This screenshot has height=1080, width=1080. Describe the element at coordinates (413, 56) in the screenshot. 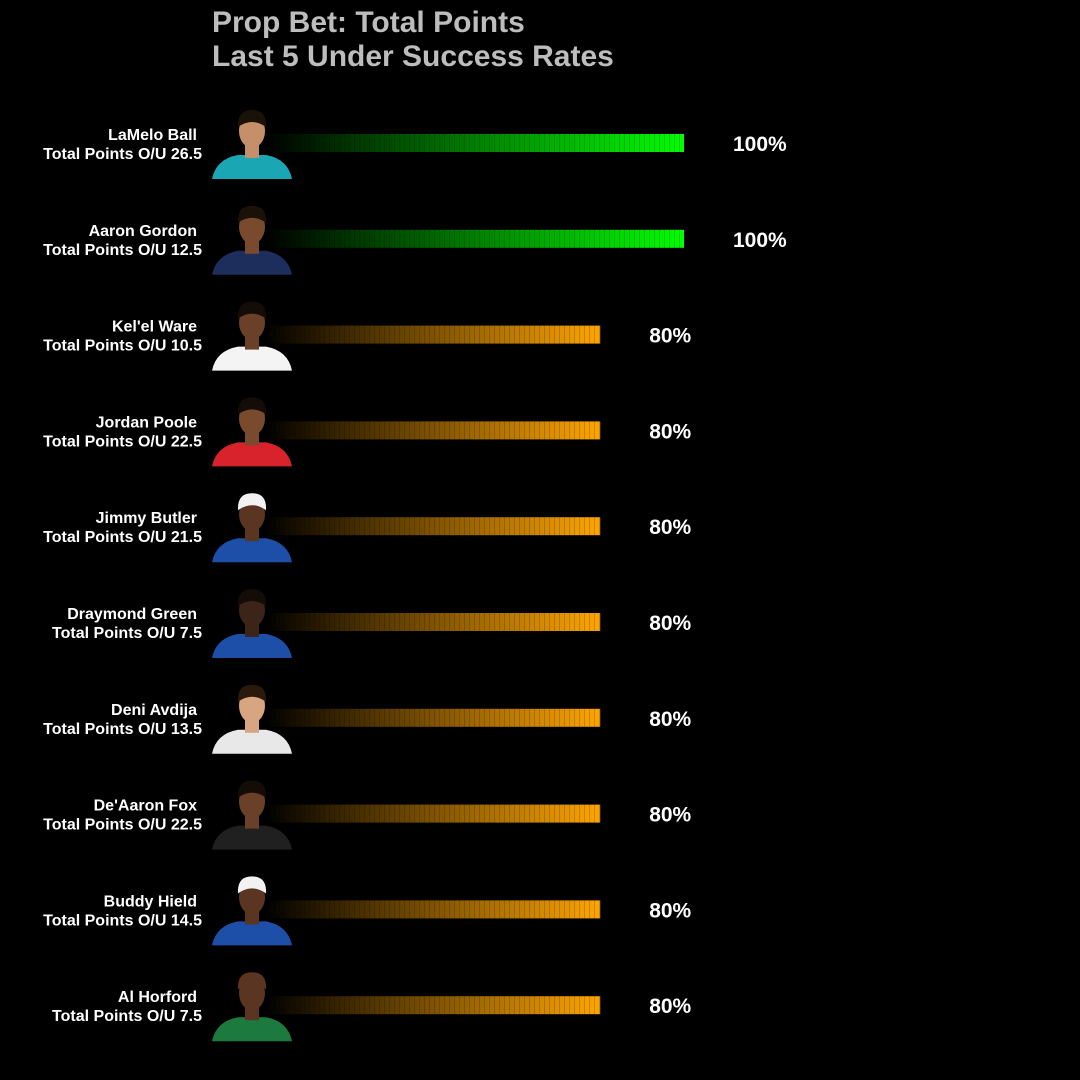

I see `chart-title-line-2: Last 5 Under Success Rates` at that location.